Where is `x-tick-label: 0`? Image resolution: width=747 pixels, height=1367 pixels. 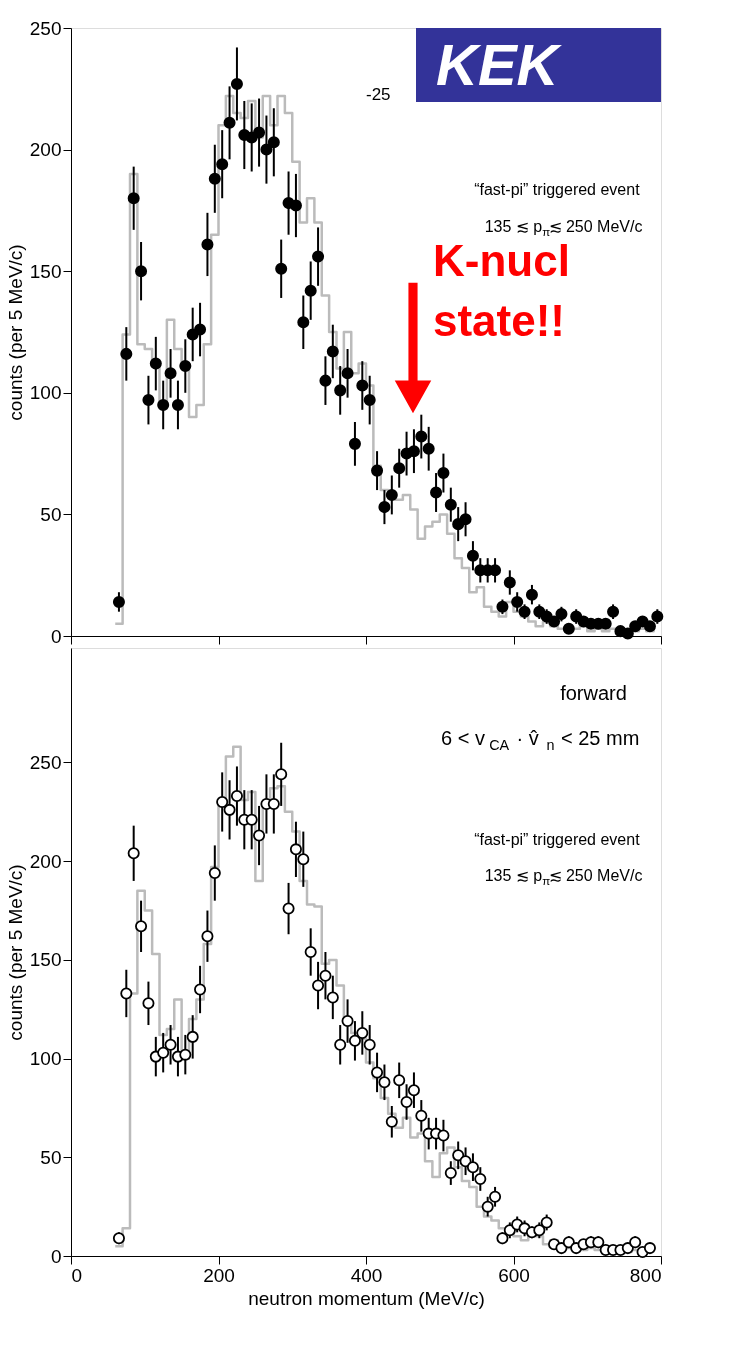
x-tick-label: 0 is located at coordinates (77, 1275).